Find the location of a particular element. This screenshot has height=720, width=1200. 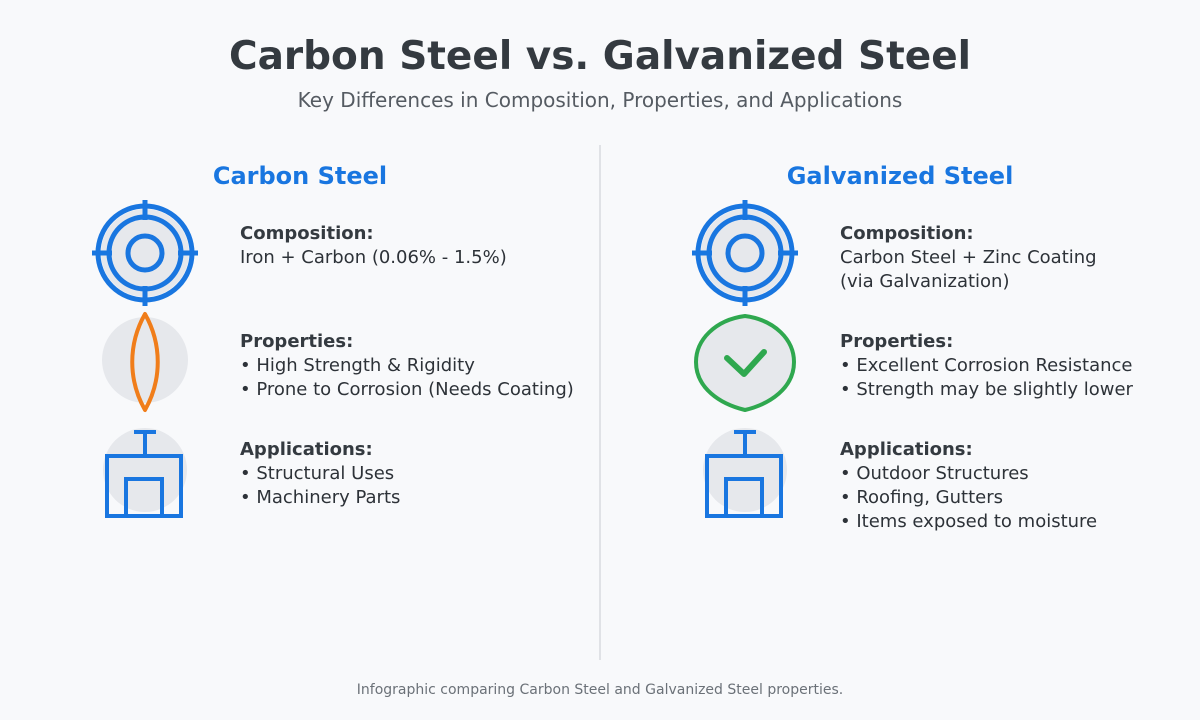

property-item: • Prone to Corrosion (Needs Coating) is located at coordinates (407, 389).